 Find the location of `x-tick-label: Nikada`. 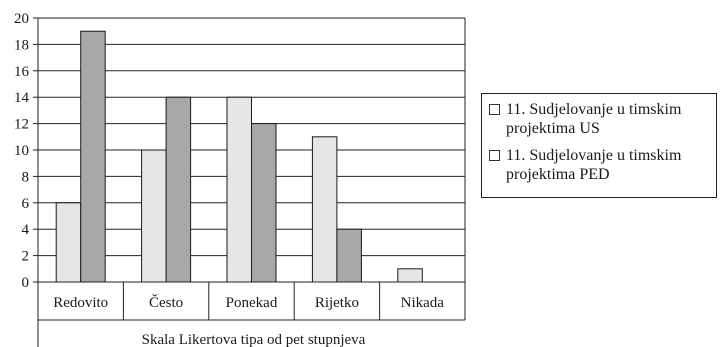

x-tick-label: Nikada is located at coordinates (423, 303).